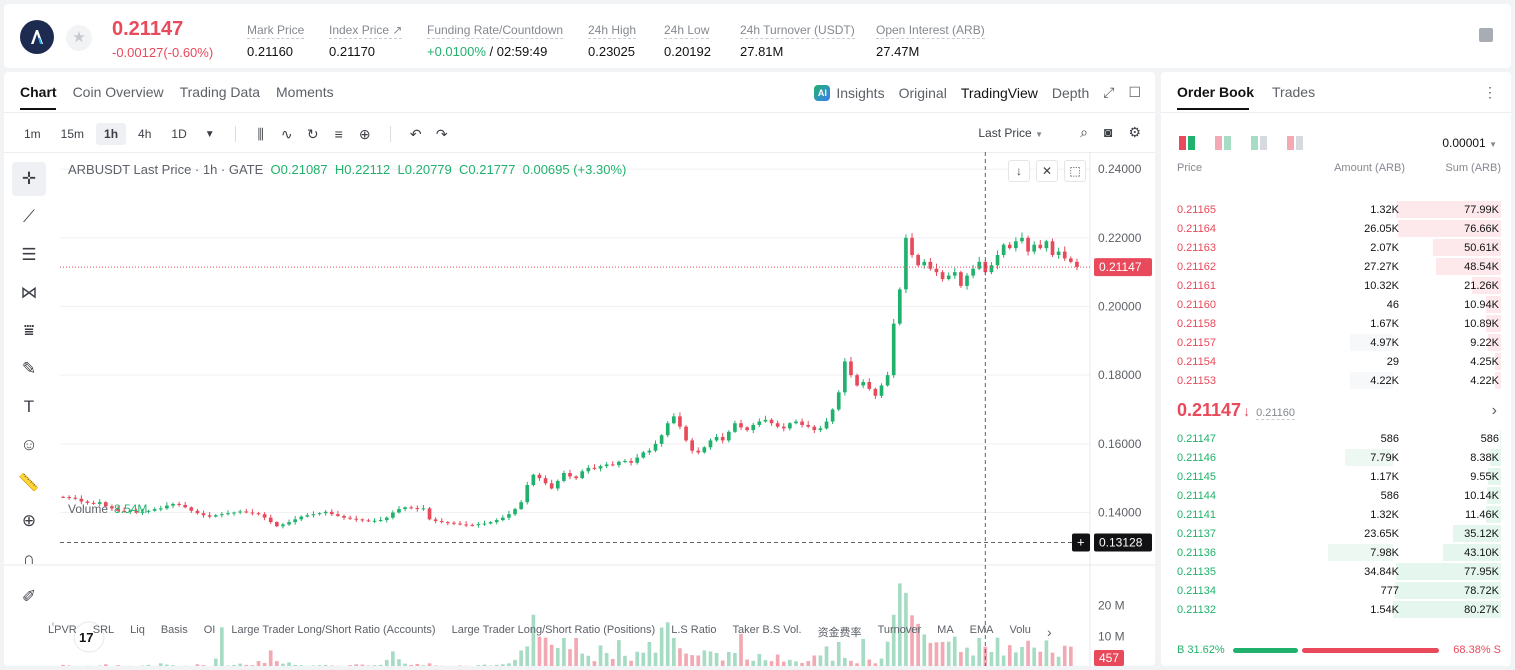  What do you see at coordinates (1075, 171) in the screenshot?
I see `fullscreen-icon: ⬚` at bounding box center [1075, 171].